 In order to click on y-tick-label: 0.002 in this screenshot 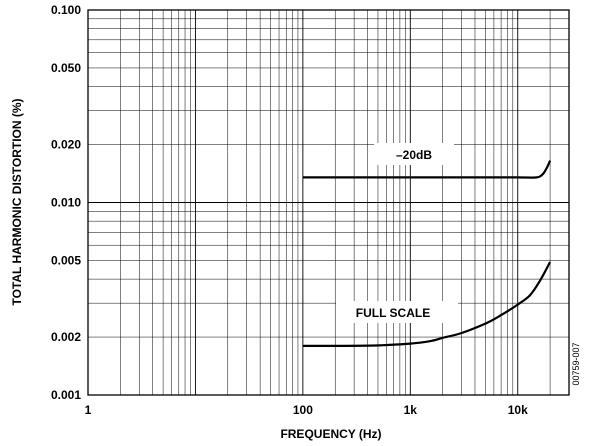, I will do `click(66, 337)`.